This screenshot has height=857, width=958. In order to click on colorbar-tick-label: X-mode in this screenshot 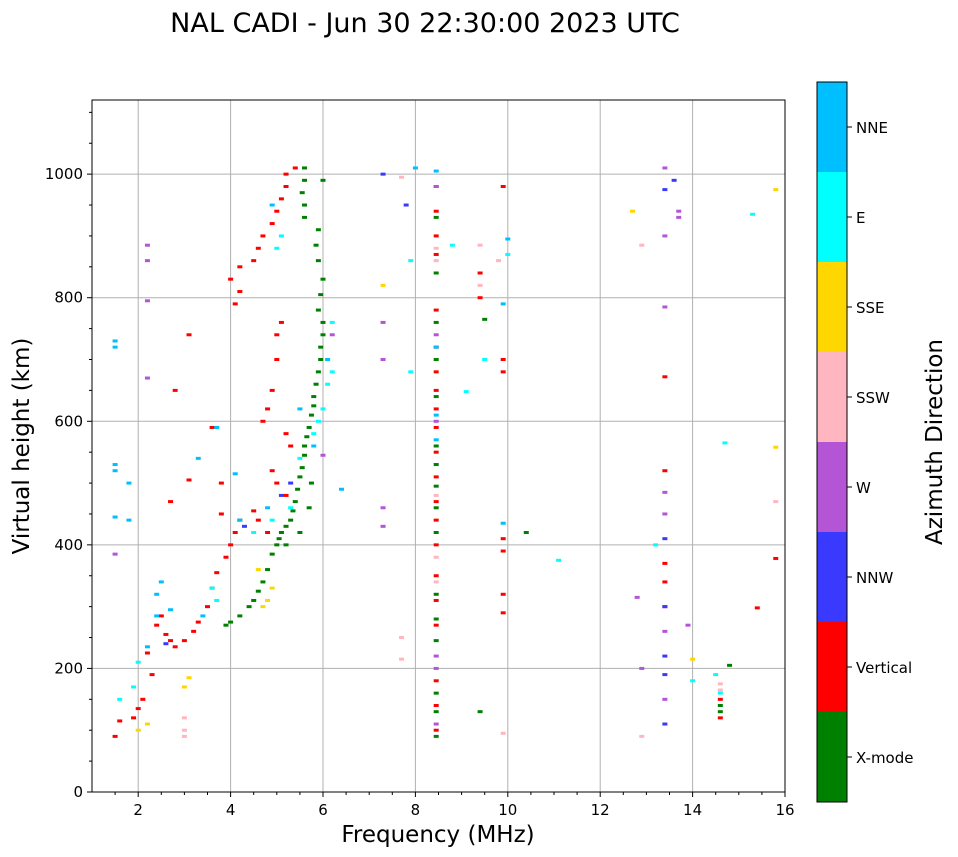, I will do `click(884, 758)`.